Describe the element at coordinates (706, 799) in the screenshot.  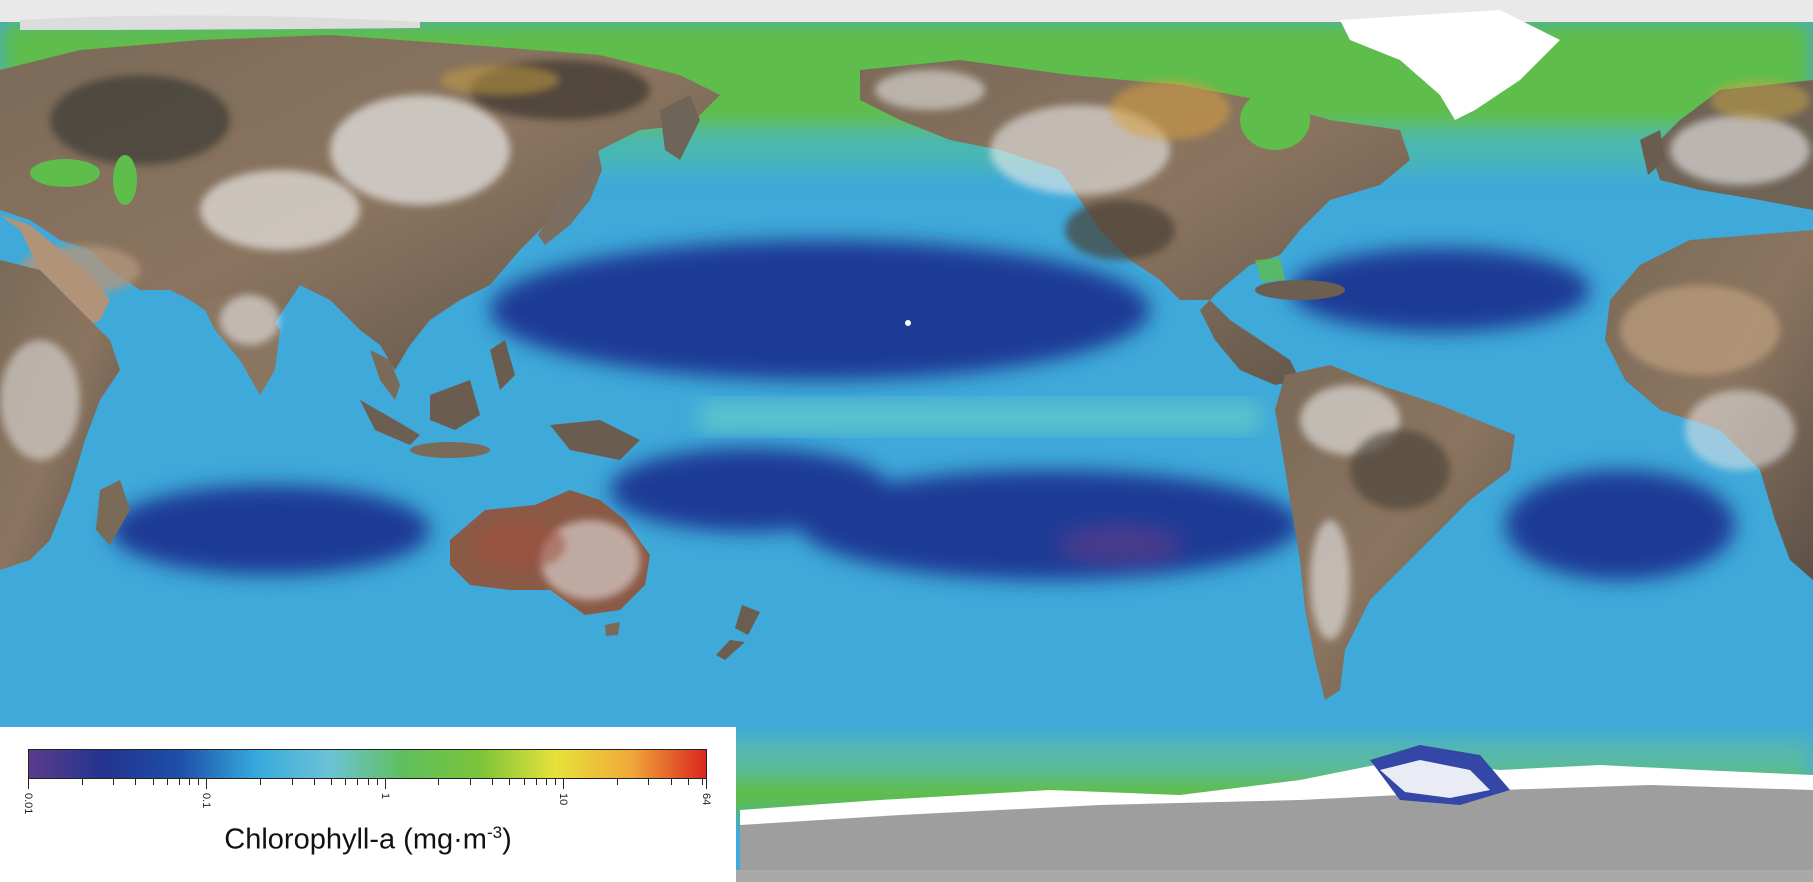
I see `tick-label: 64` at that location.